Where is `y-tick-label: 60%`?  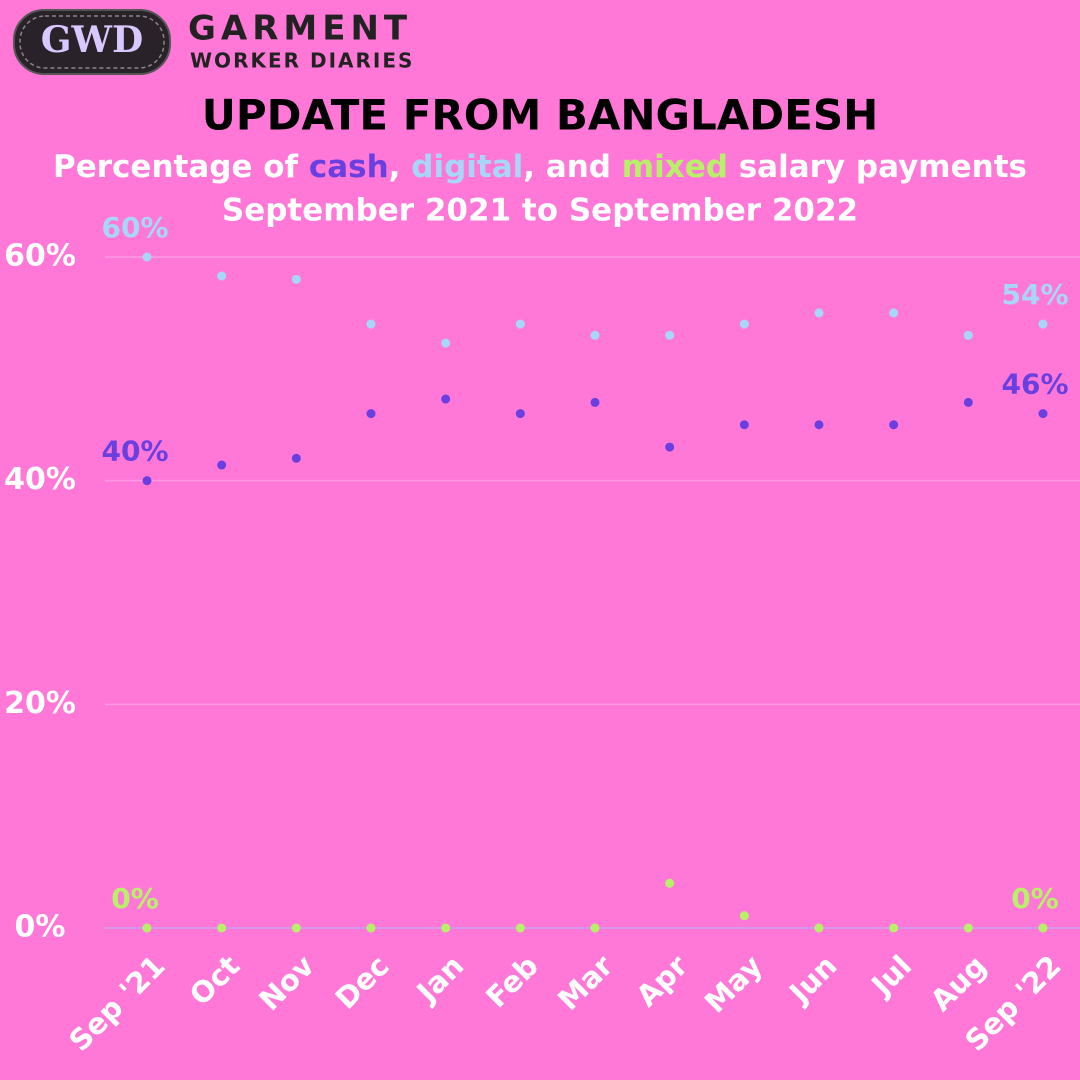 y-tick-label: 60% is located at coordinates (40, 256).